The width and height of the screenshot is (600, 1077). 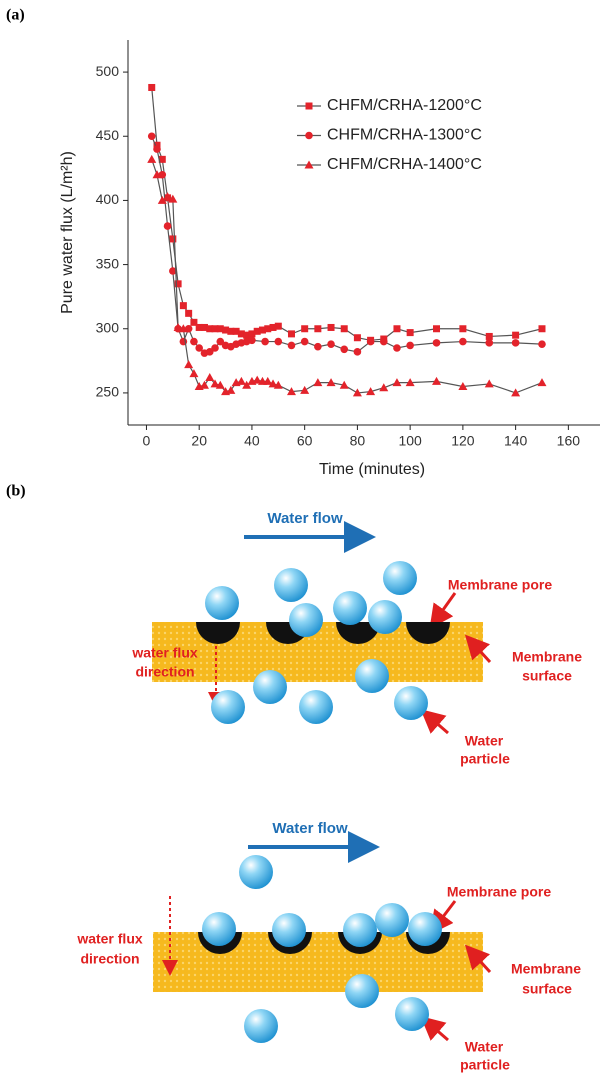 I want to click on legend-label: CHFM/CRHA-1300°C, so click(x=404, y=135).